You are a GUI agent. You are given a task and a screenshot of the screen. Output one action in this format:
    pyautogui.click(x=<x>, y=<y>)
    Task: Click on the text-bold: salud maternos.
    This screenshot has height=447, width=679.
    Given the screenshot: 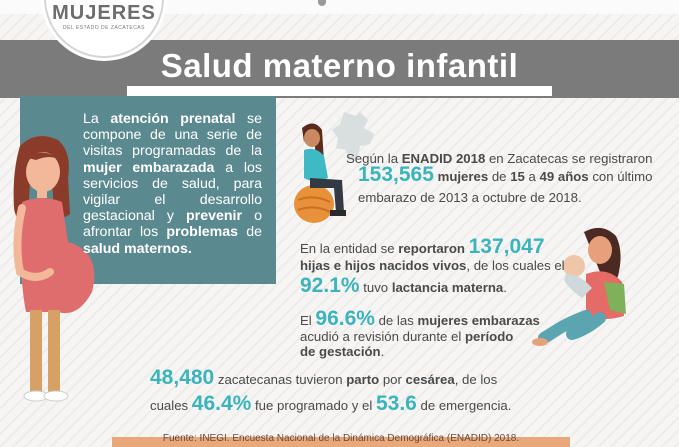 What is the action you would take?
    pyautogui.click(x=137, y=248)
    